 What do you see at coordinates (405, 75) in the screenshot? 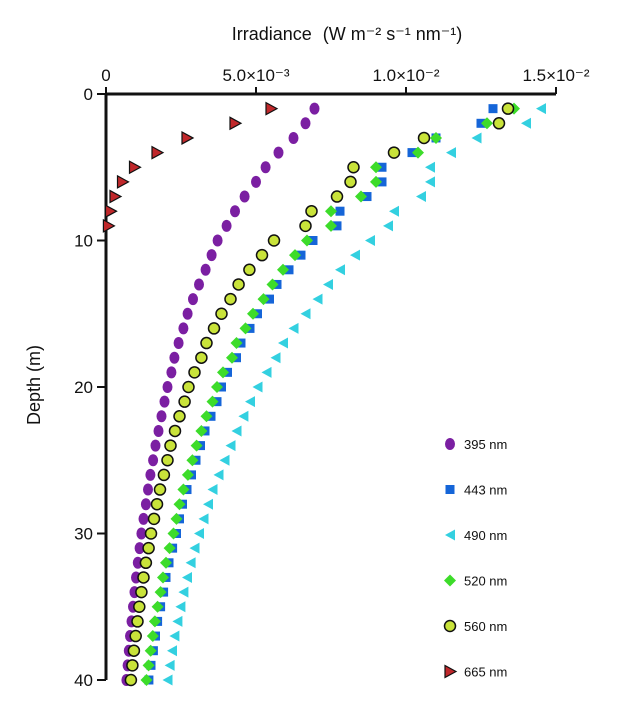
I see `x-tick-label: 1.0×10⁻²` at bounding box center [405, 75].